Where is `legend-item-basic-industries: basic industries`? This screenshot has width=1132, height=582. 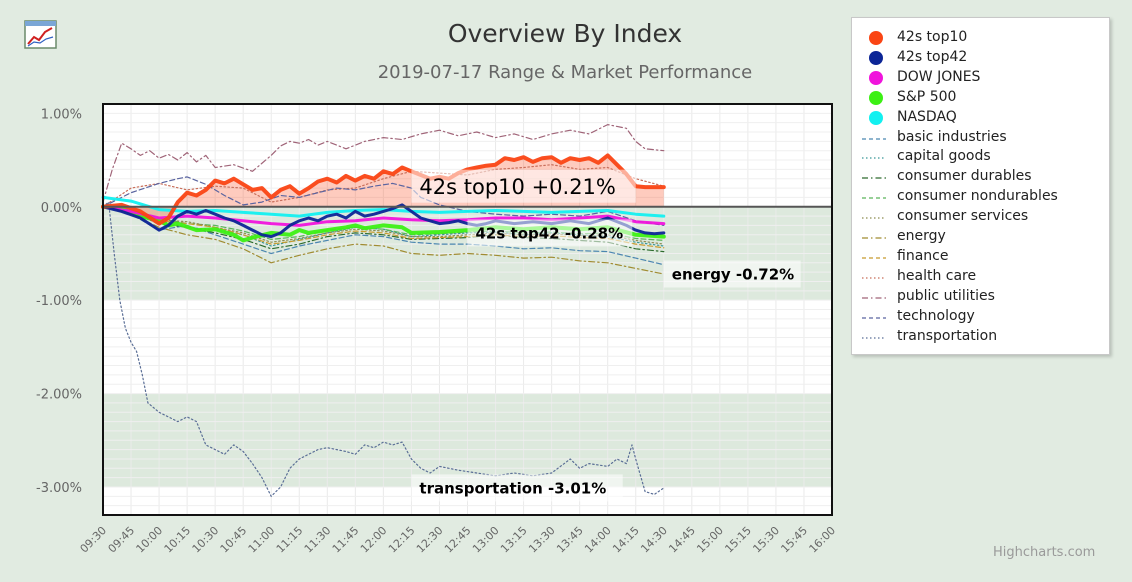
legend-item-basic-industries: basic industries is located at coordinates (980, 138).